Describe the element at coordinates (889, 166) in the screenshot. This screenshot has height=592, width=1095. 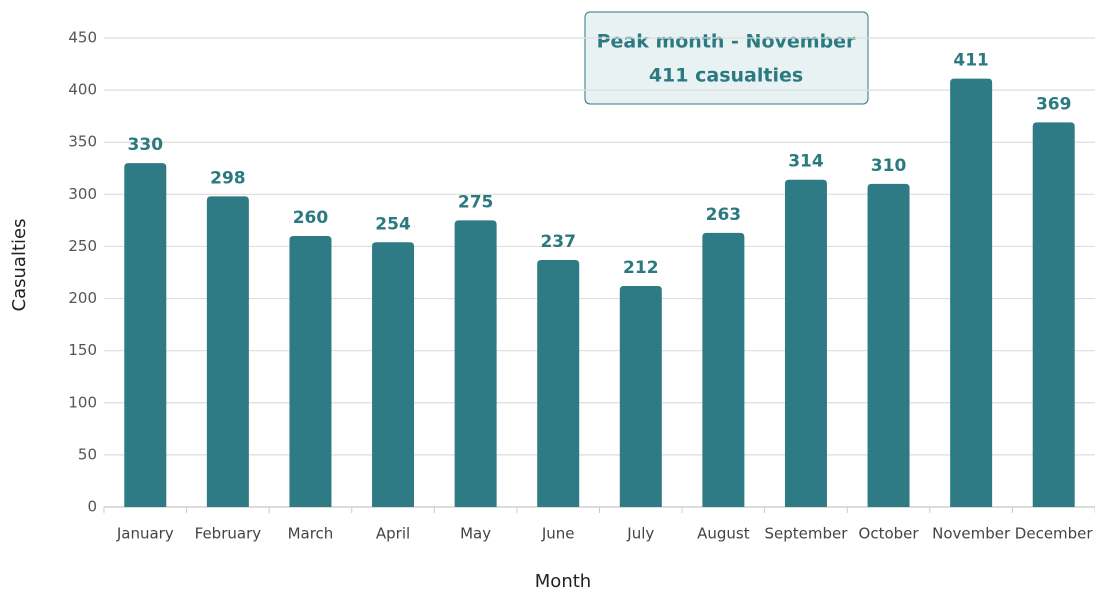
I see `value-label: 310` at that location.